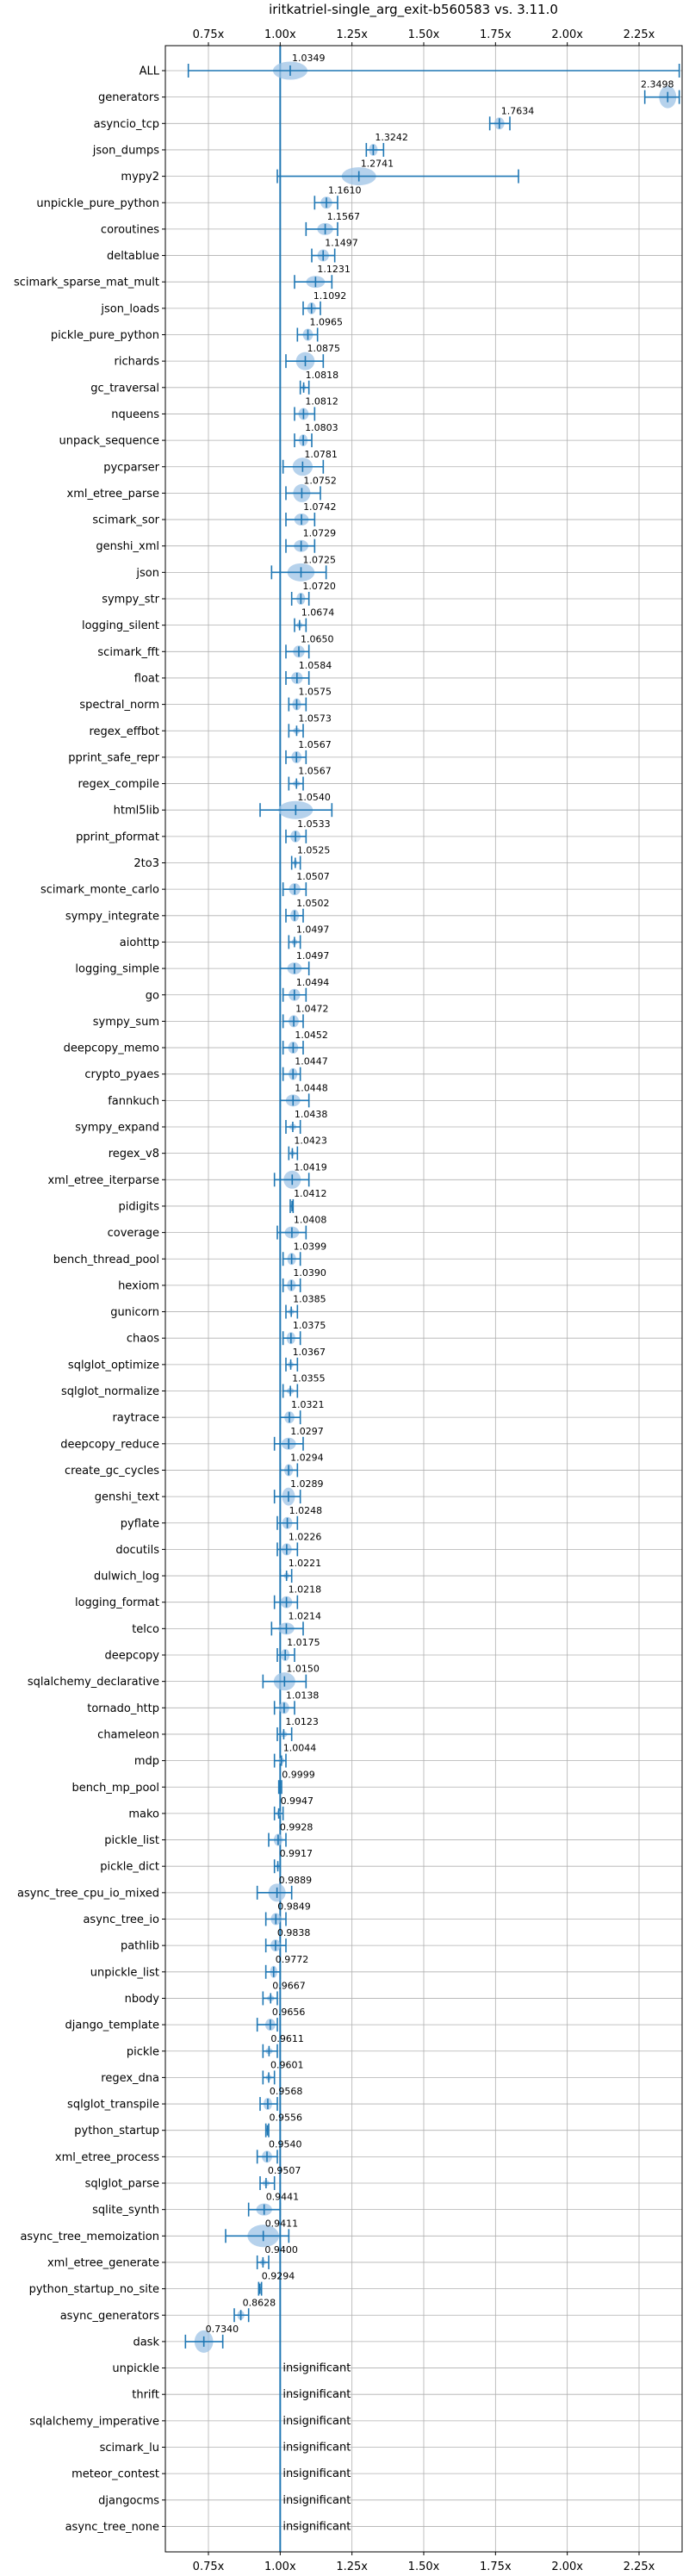  What do you see at coordinates (127, 1497) in the screenshot?
I see `benchmark-label: genshi_text` at bounding box center [127, 1497].